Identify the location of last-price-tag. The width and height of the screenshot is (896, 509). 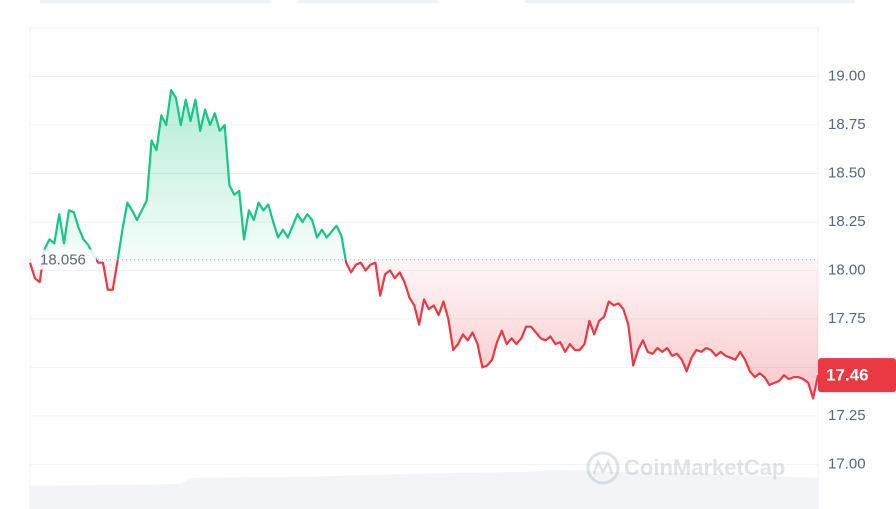
(857, 375).